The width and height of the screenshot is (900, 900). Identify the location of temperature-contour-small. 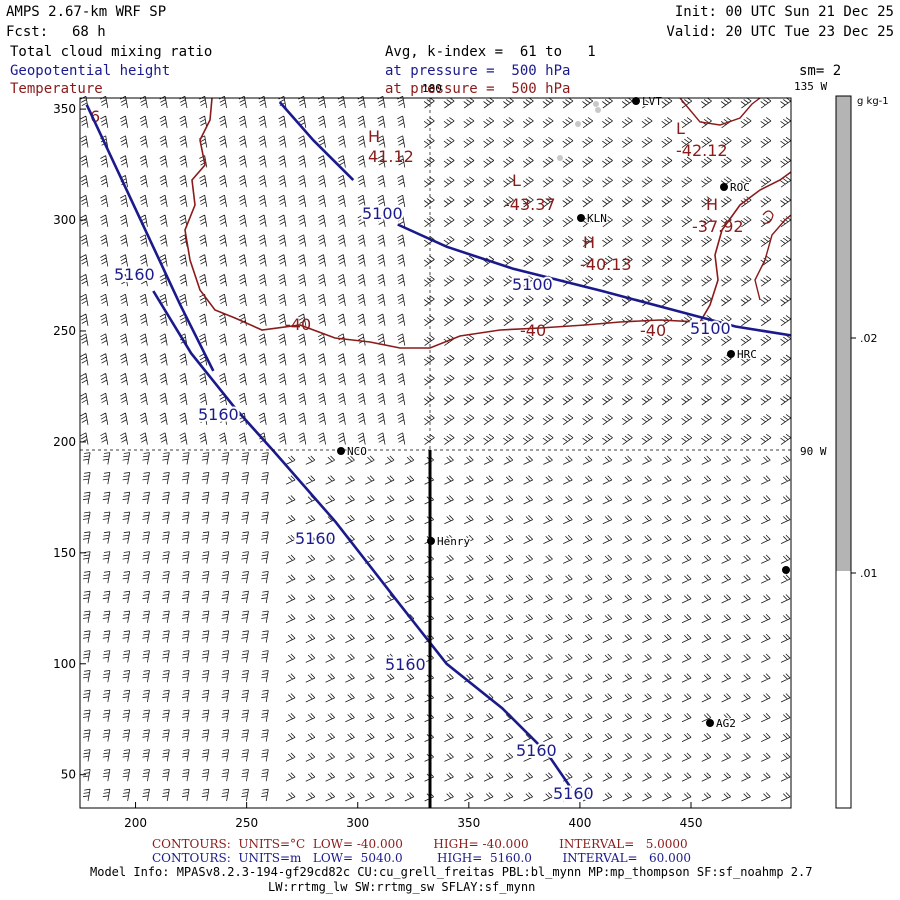
(768, 217).